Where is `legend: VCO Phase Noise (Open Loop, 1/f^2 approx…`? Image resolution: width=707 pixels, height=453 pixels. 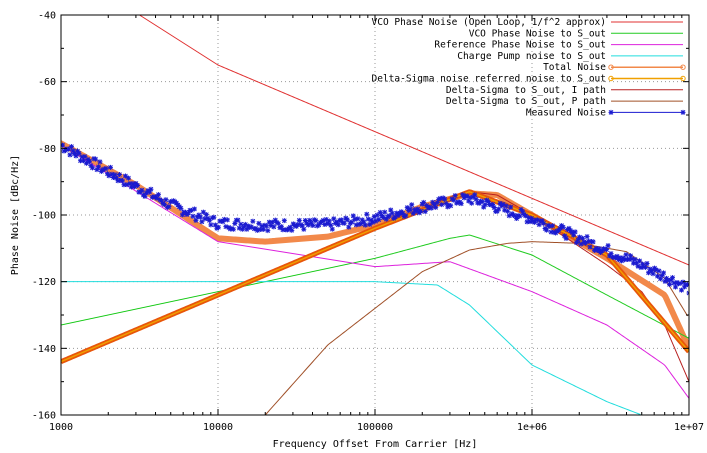 legend: VCO Phase Noise (Open Loop, 1/f^2 approx… is located at coordinates (529, 67).